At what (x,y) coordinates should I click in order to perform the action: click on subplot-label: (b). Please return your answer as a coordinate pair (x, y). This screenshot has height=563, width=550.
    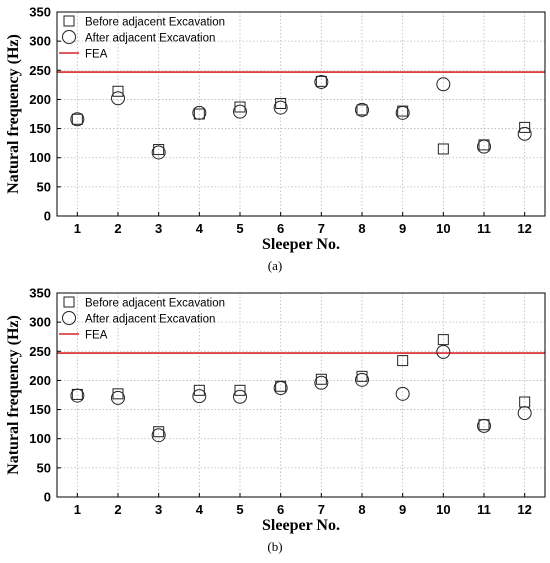
    Looking at the image, I should click on (274, 546).